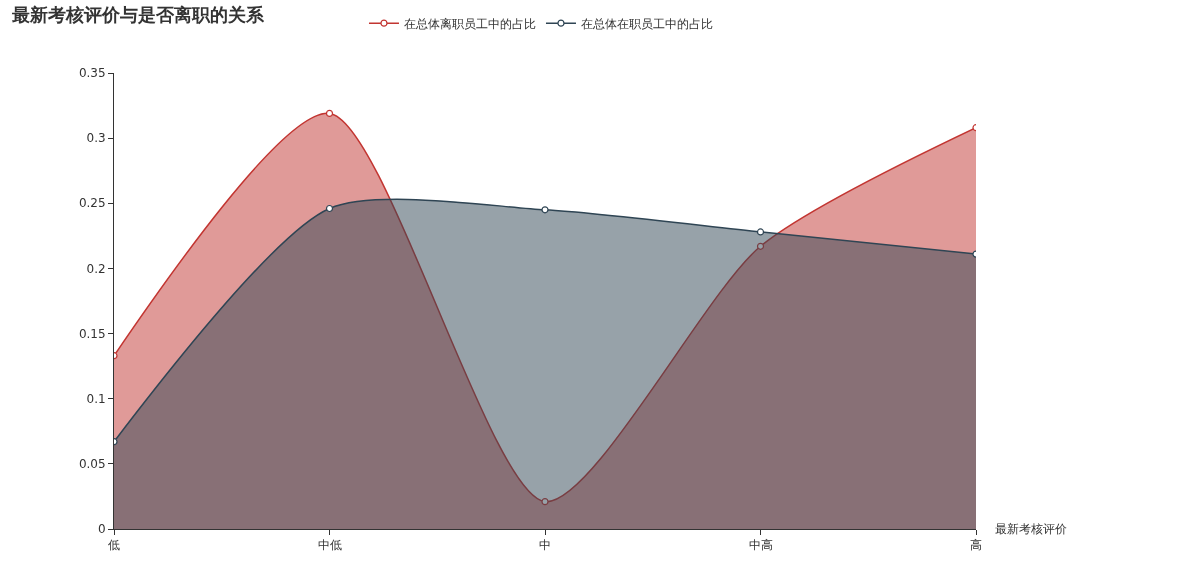 The height and width of the screenshot is (578, 1194). What do you see at coordinates (92, 464) in the screenshot?
I see `y-tick-label: 0.05` at bounding box center [92, 464].